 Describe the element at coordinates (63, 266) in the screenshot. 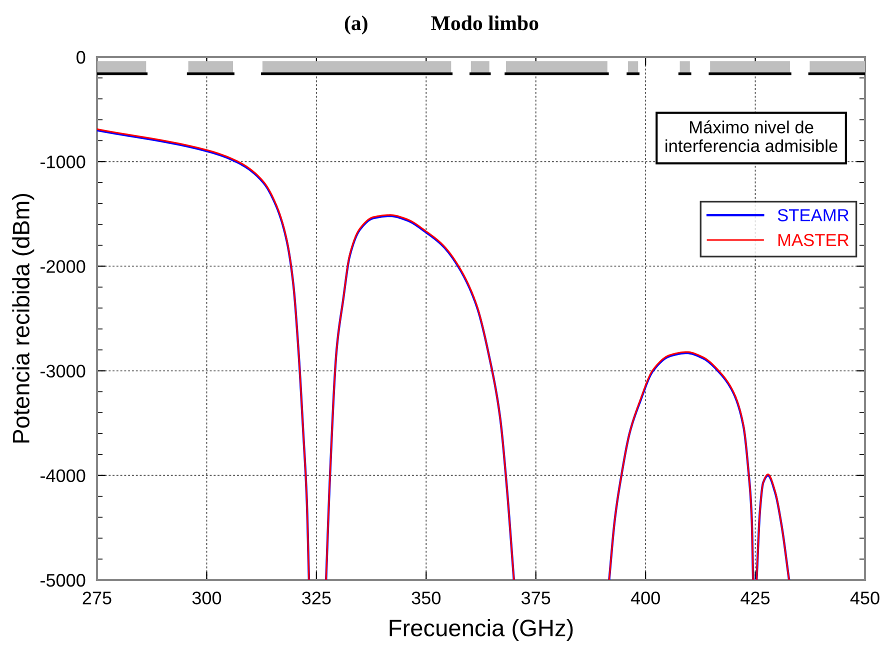

I see `y-tick-label: -2000` at that location.